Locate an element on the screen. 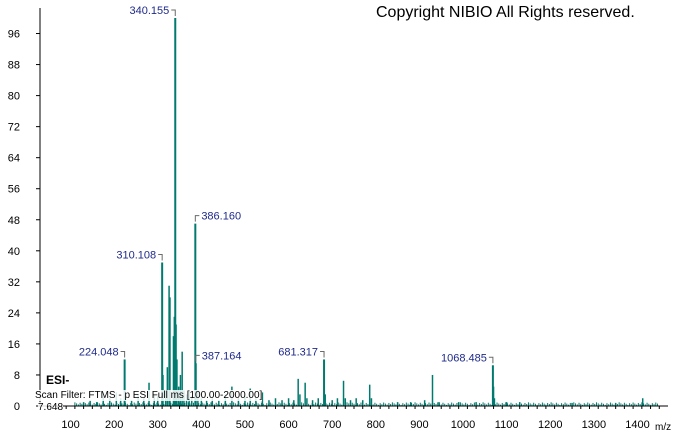 The width and height of the screenshot is (674, 434). y-tick-label: 80 is located at coordinates (14, 97).